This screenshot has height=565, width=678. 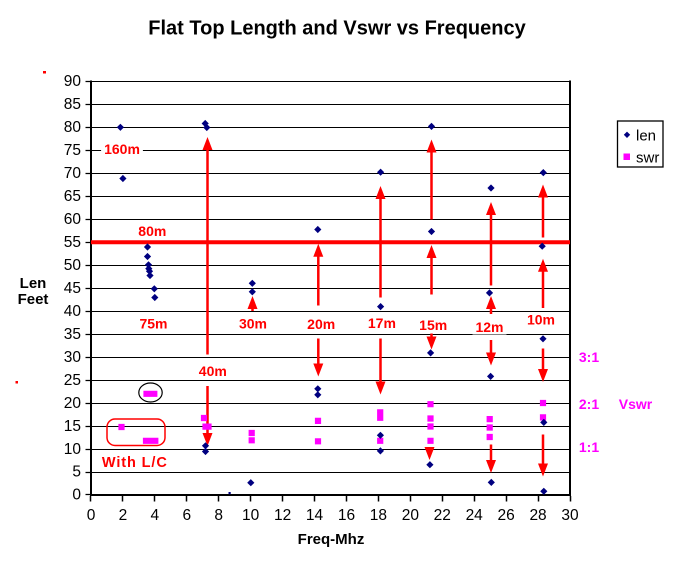 I want to click on svg-text: 15, so click(x=72, y=426).